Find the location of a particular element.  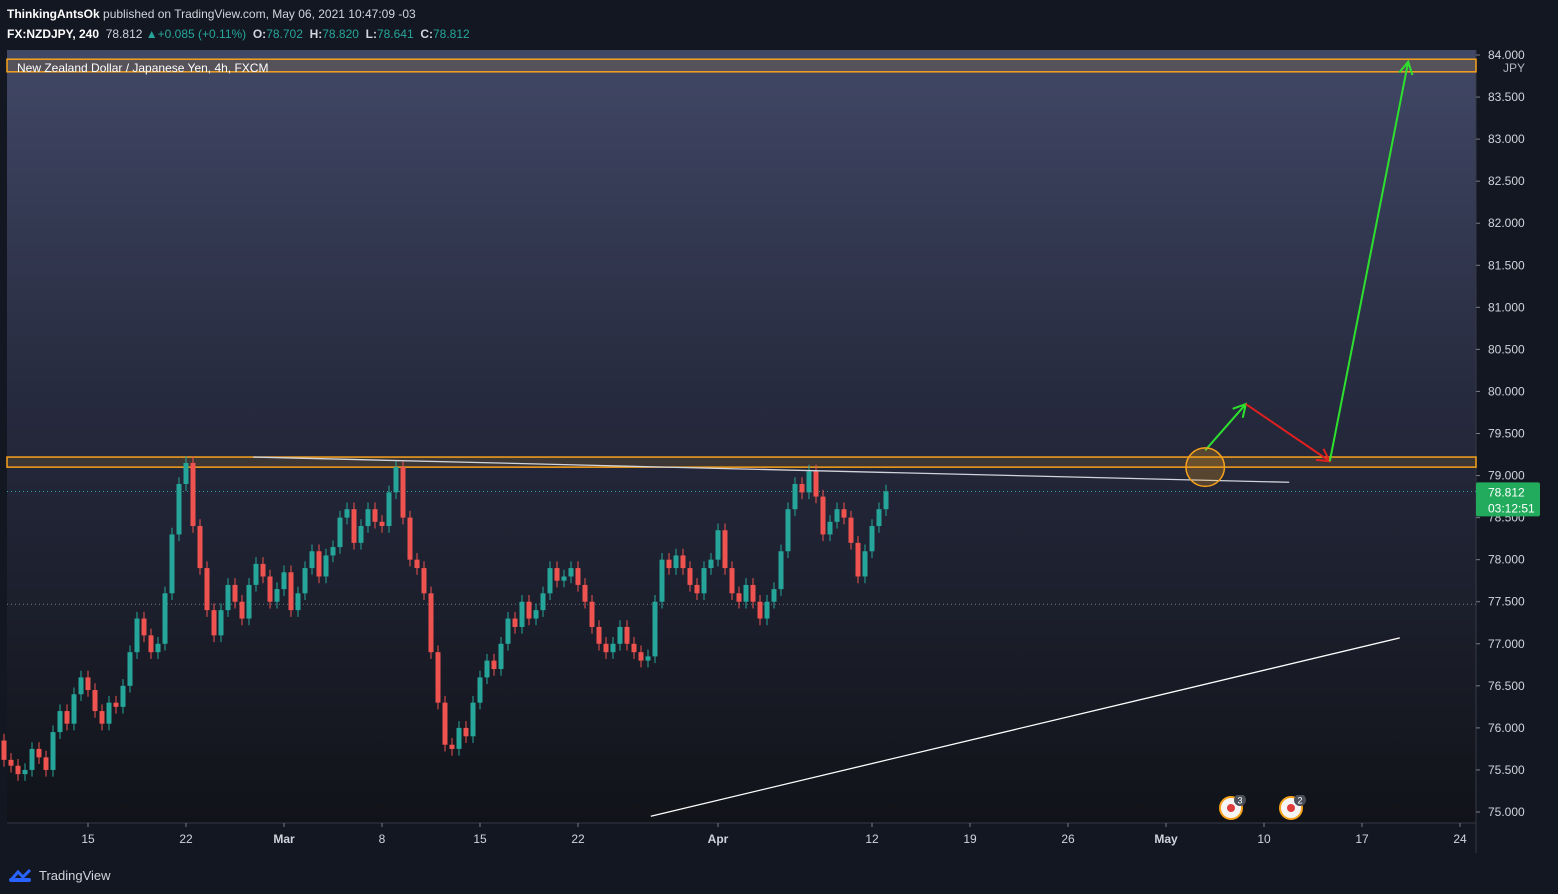

currency-label: JPY is located at coordinates (1514, 68).